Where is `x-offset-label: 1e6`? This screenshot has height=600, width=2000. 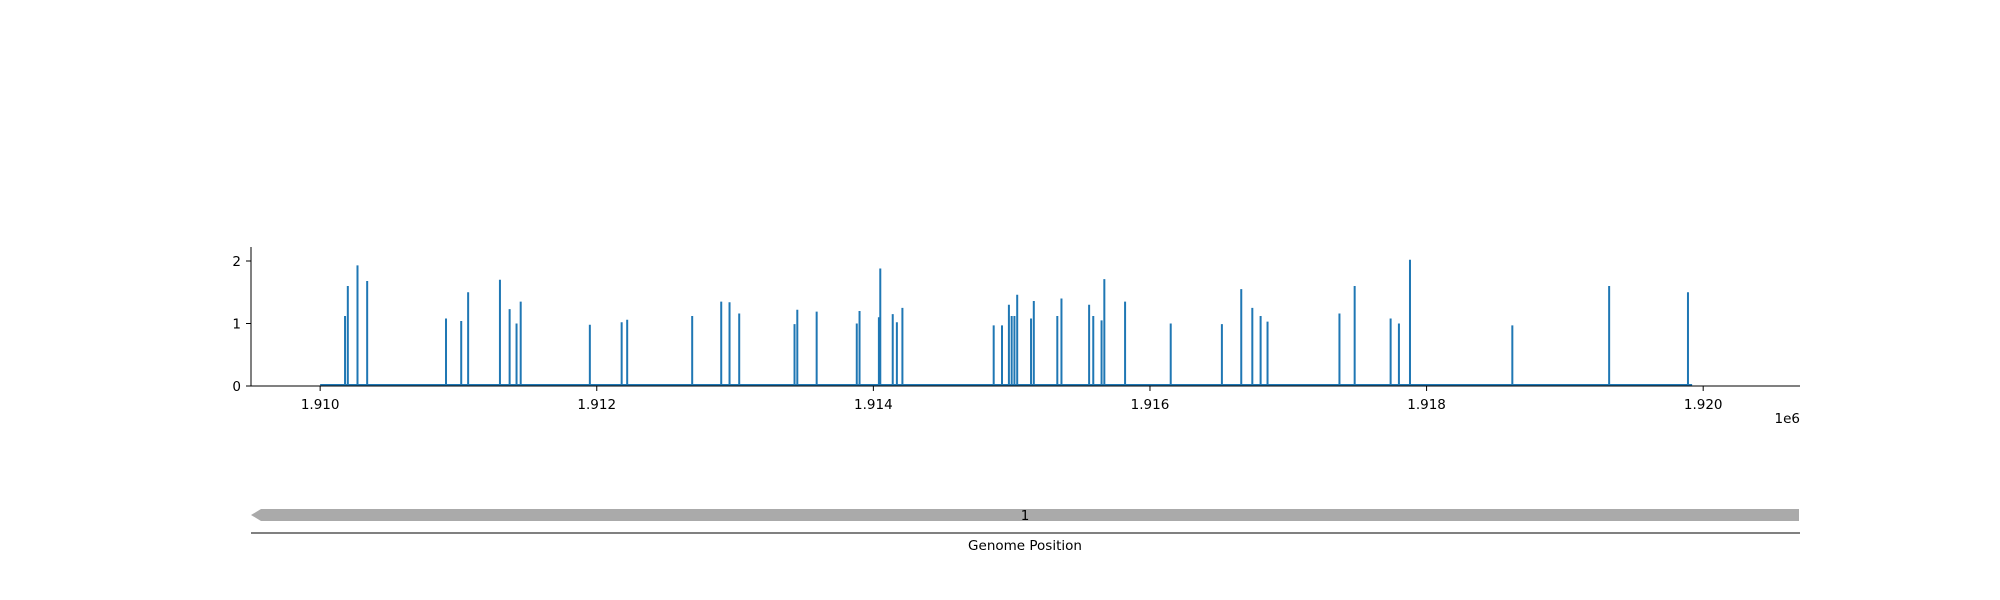 x-offset-label: 1e6 is located at coordinates (1787, 419).